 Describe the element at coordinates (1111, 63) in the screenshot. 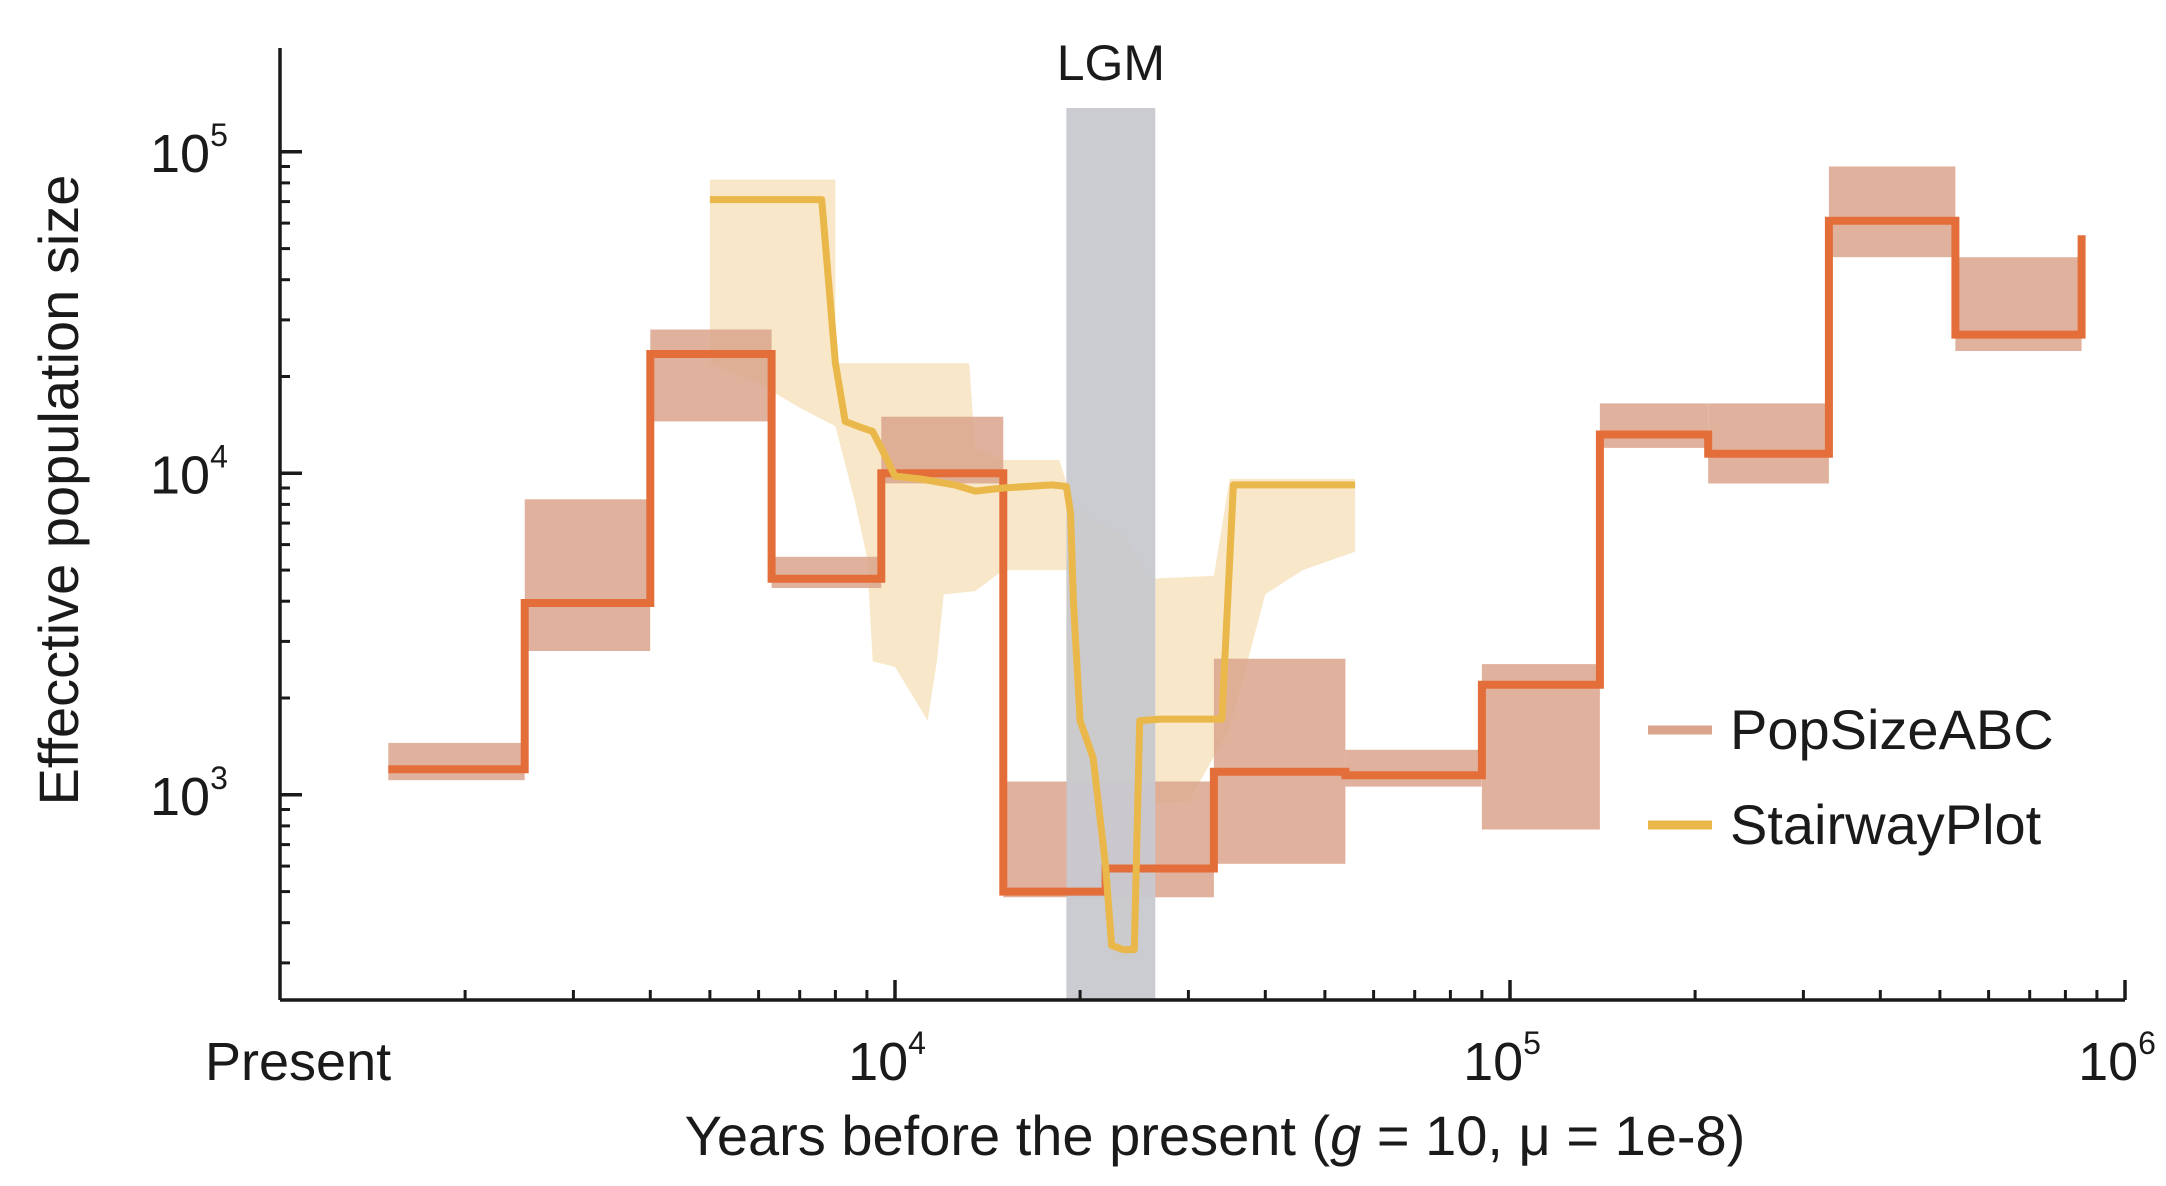

I see `lgm-label: LGM` at that location.